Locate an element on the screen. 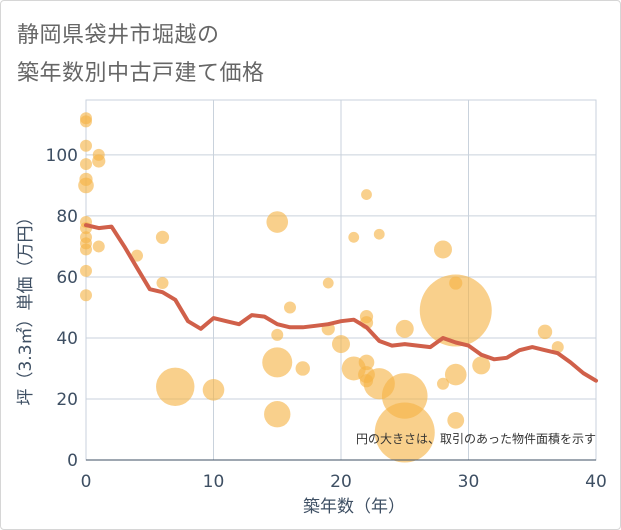 This screenshot has height=530, width=621. size-note: 円の大きさは、取引のあった物件面積を示す is located at coordinates (476, 438).